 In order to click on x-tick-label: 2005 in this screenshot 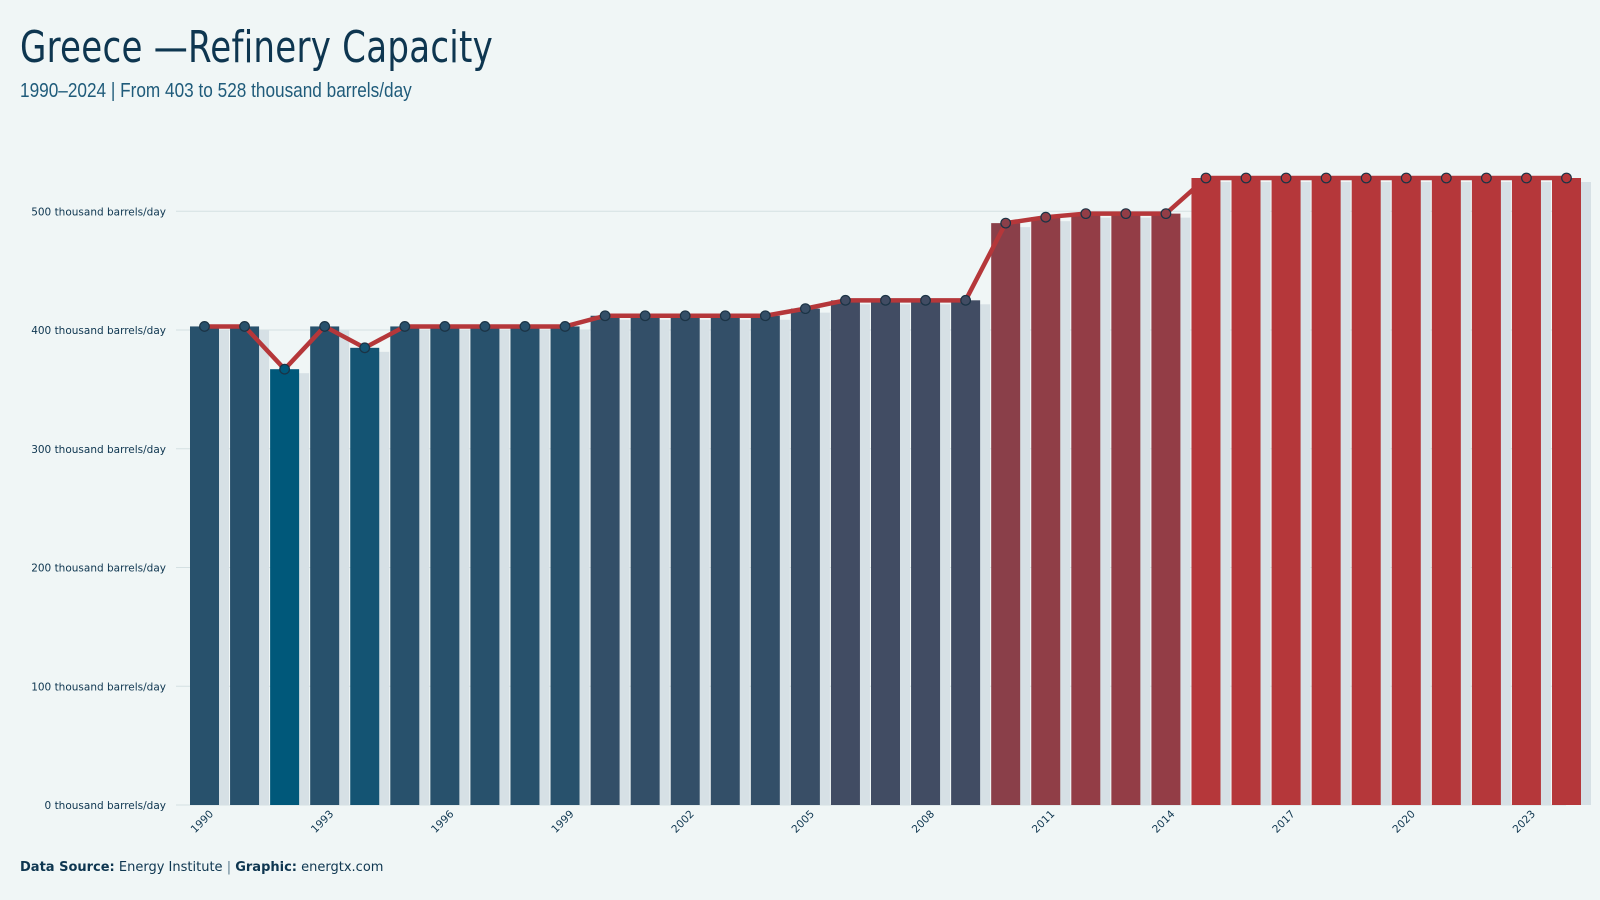, I will do `click(803, 821)`.